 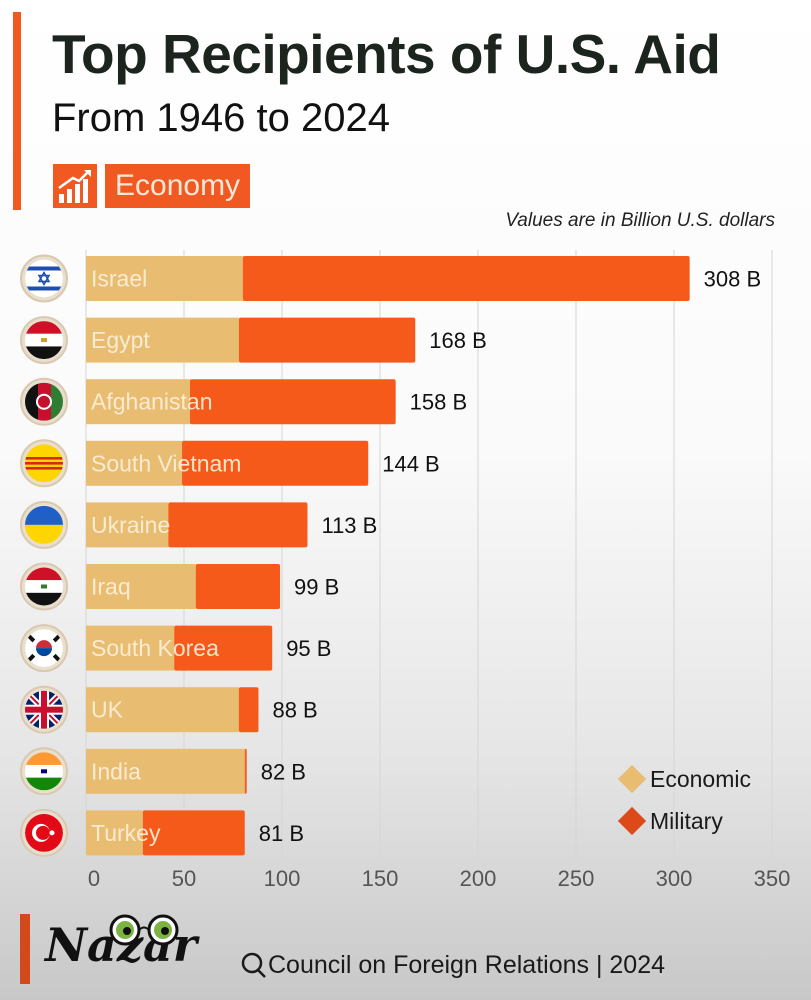 I want to click on value-label: 99 B, so click(x=316, y=587).